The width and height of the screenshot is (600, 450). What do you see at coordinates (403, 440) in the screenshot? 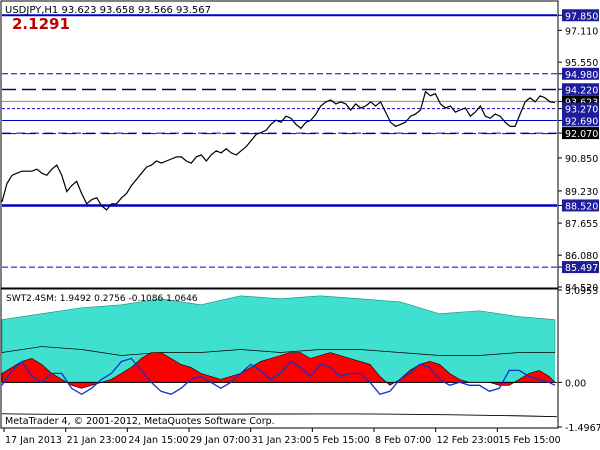
I see `time-tick-label: 8 Feb 07:00` at bounding box center [403, 440].